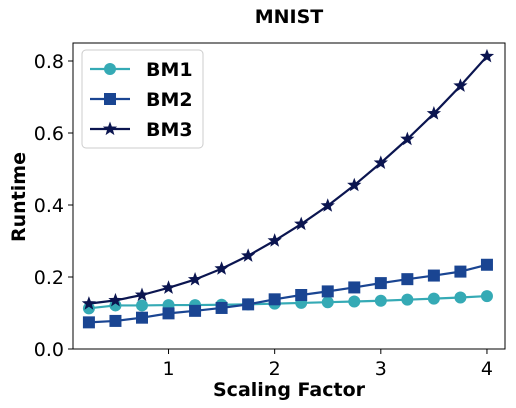 The width and height of the screenshot is (516, 408). What do you see at coordinates (275, 369) in the screenshot?
I see `x-tick-label: 2` at bounding box center [275, 369].